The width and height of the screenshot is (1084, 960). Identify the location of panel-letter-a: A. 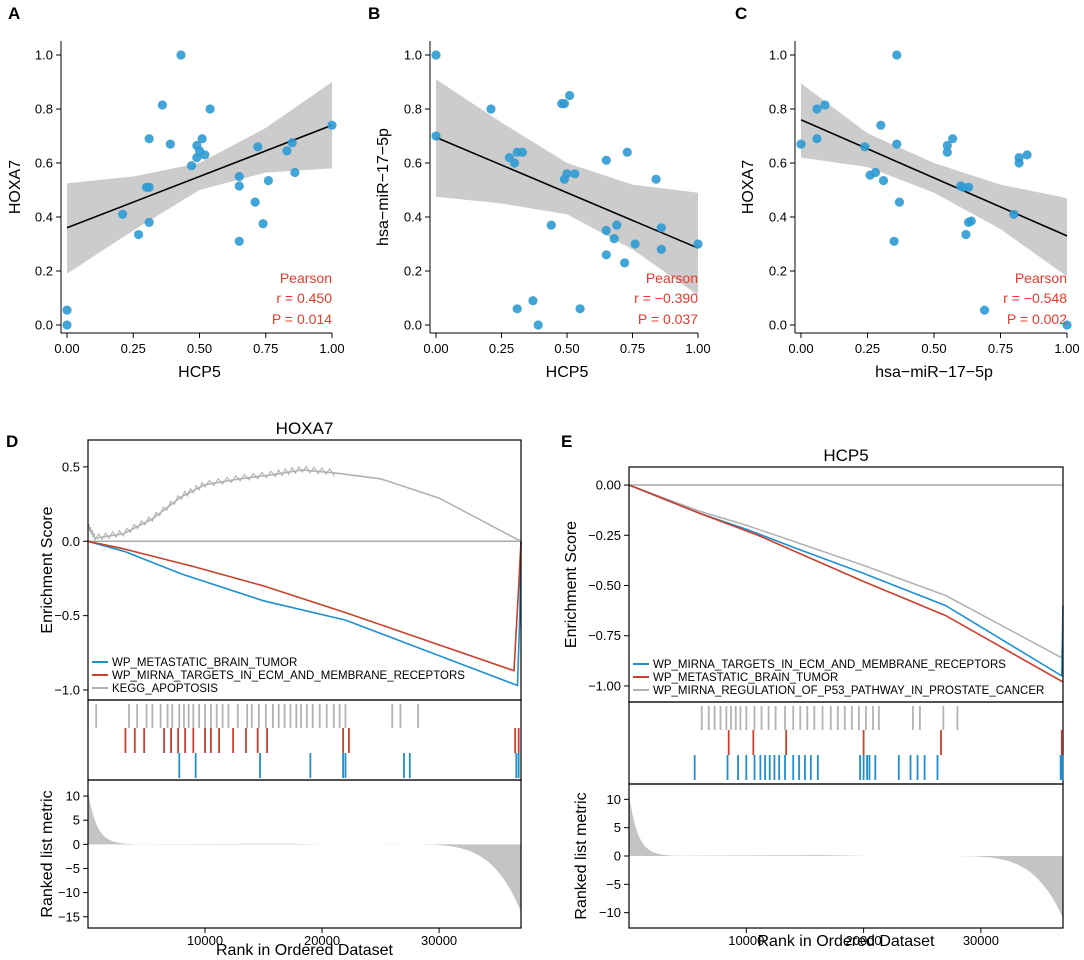
(14, 13).